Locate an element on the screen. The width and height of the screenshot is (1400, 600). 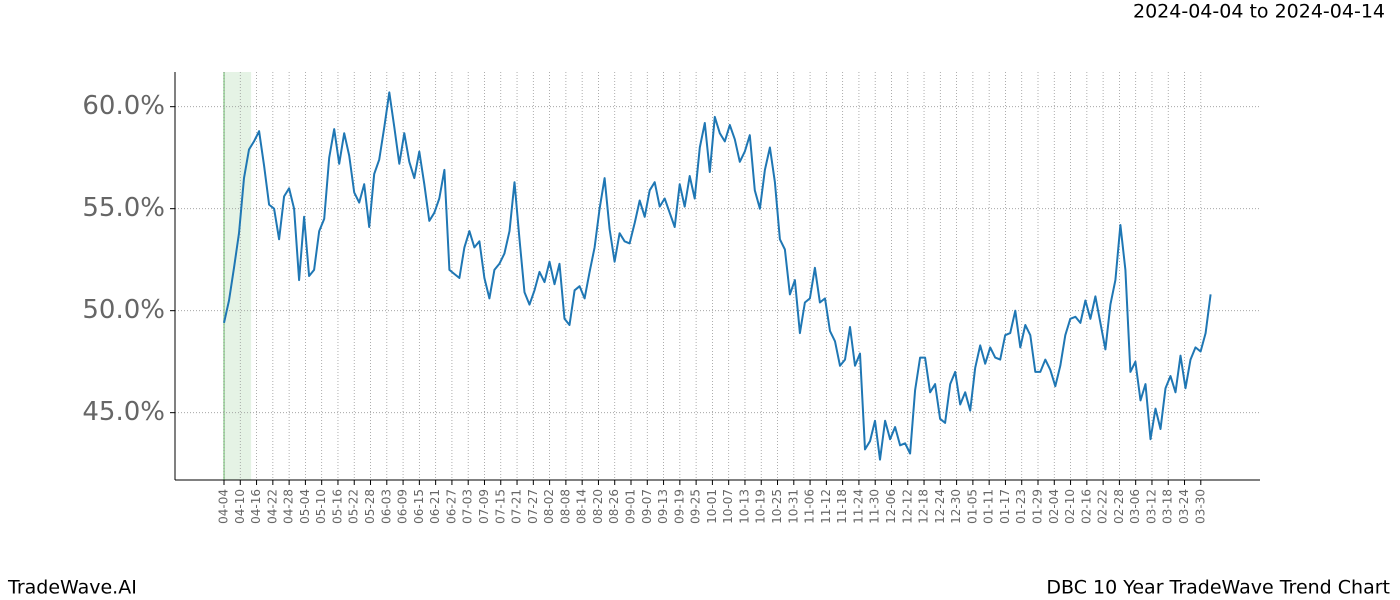
x-tick-label: 01-29 is located at coordinates (1038, 506).